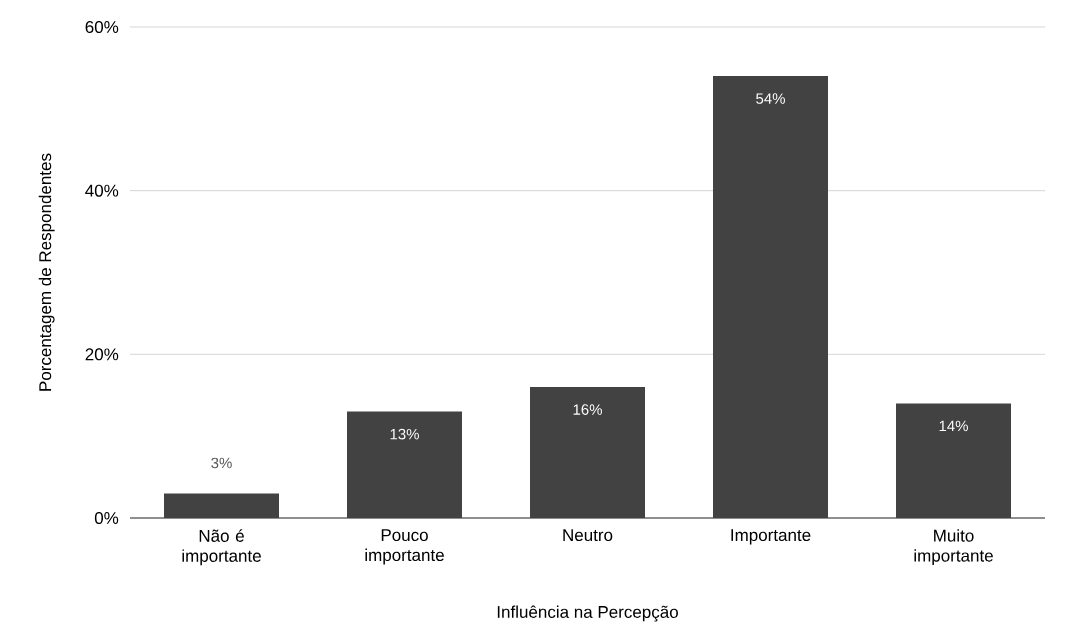  What do you see at coordinates (102, 27) in the screenshot?
I see `y-tick-label: 60%` at bounding box center [102, 27].